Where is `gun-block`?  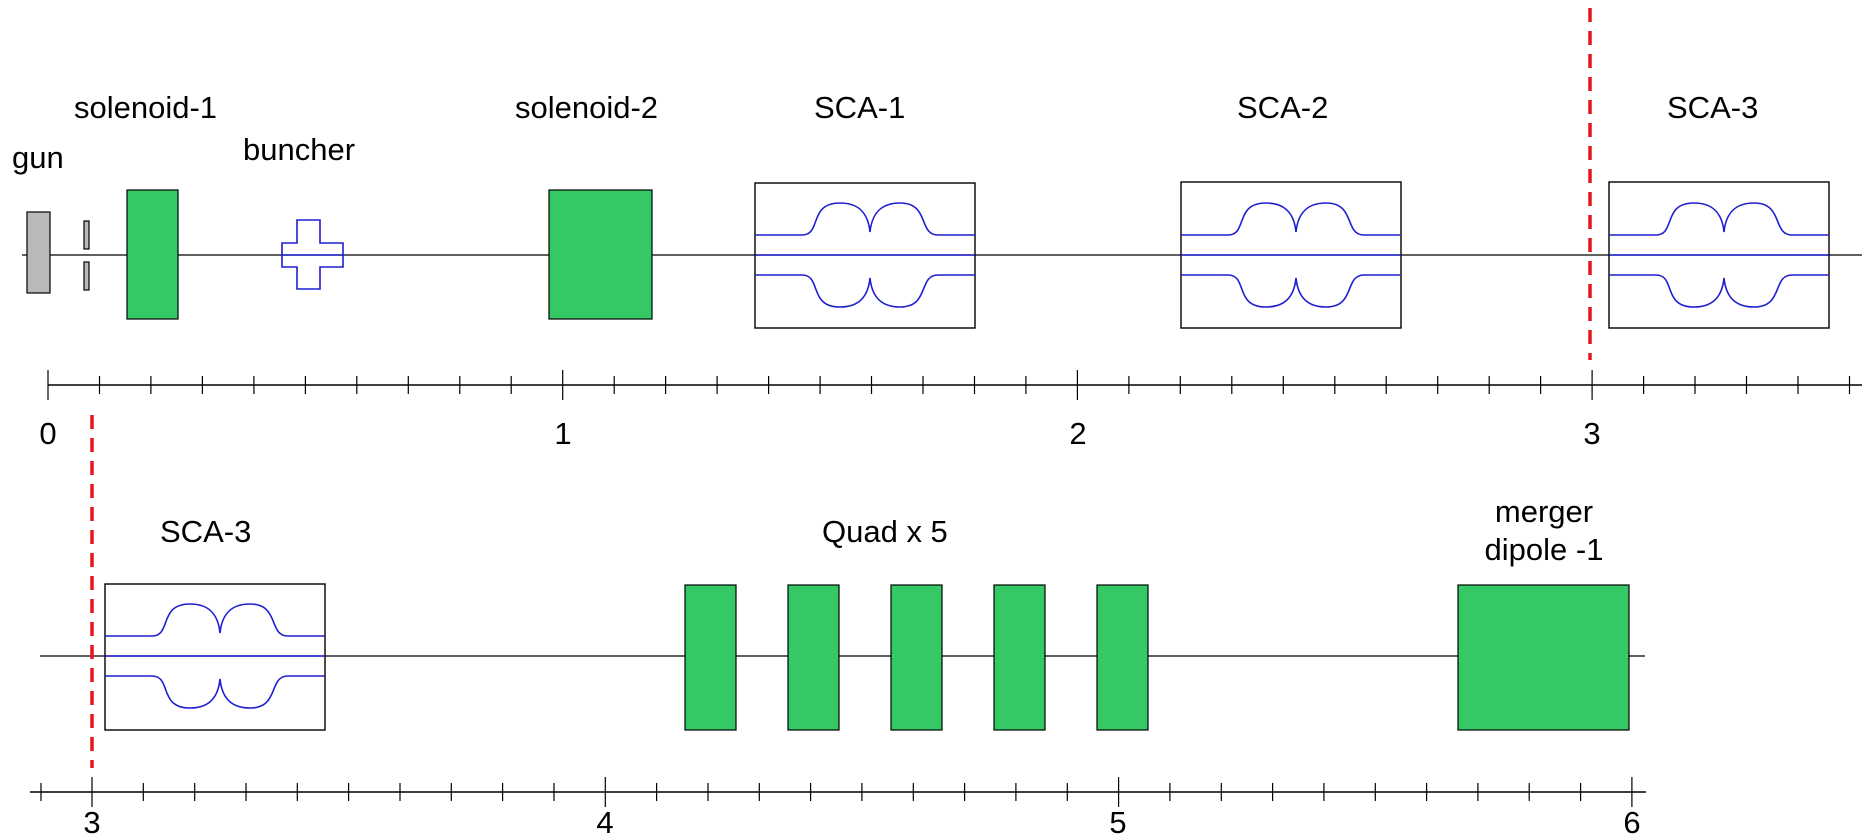 gun-block is located at coordinates (38, 252).